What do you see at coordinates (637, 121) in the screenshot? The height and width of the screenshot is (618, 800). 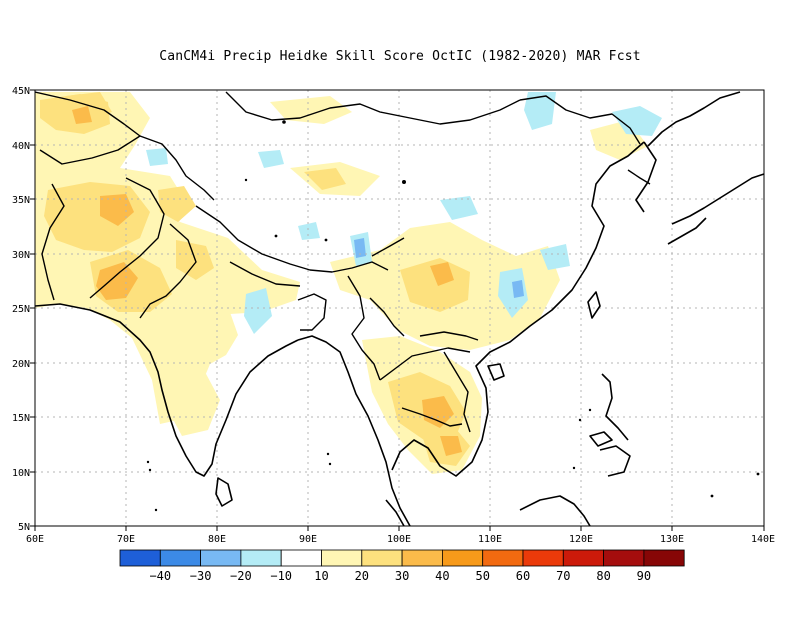 I see `shade-manchuria-neg` at bounding box center [637, 121].